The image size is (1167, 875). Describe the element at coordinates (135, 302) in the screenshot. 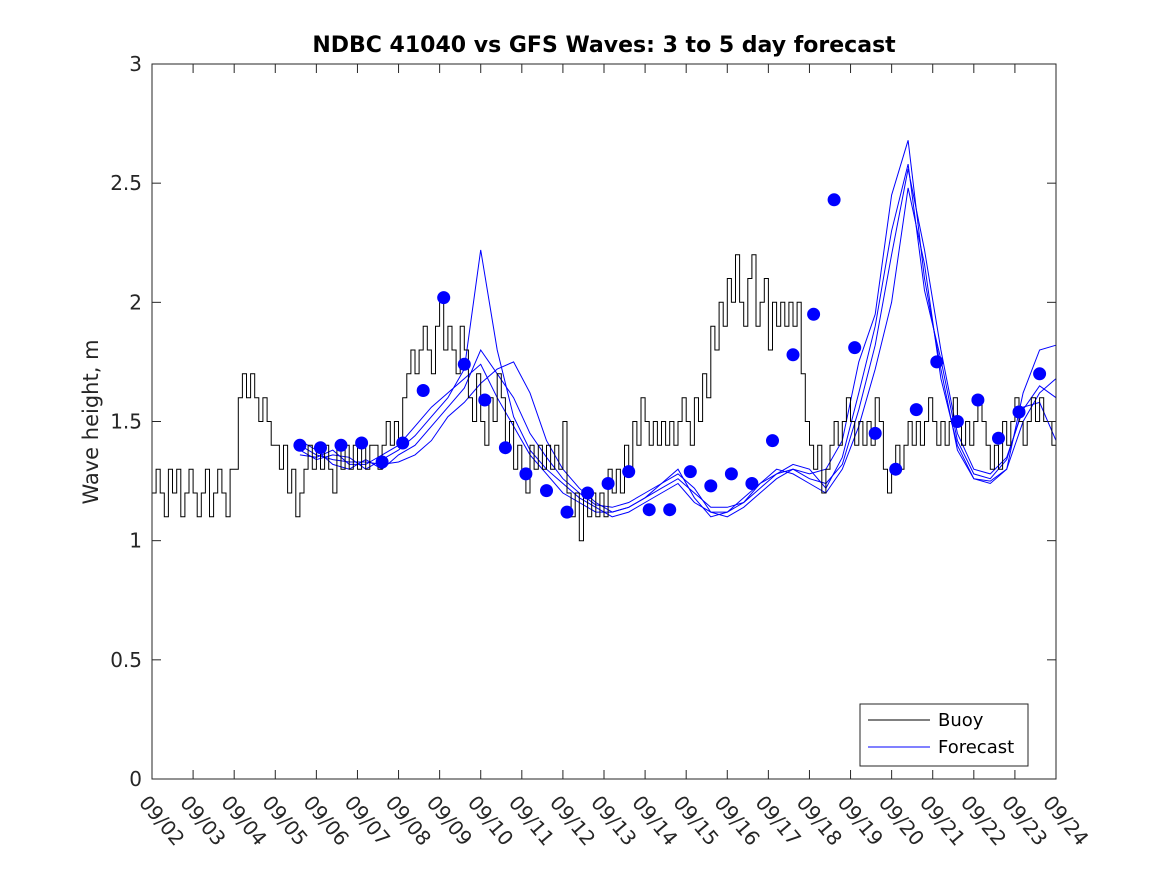

I see `y-tick-label: 2` at that location.